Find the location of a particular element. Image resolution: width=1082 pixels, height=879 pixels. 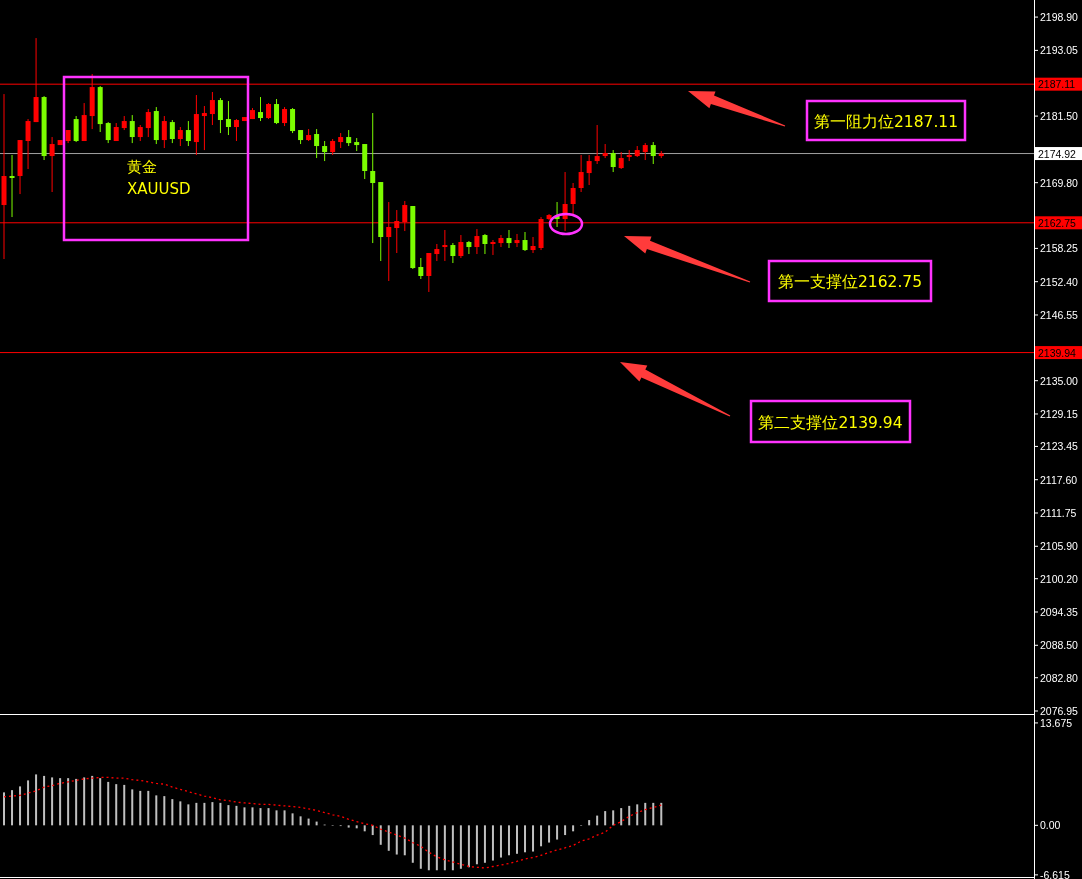

ref-line-label: 2139.94 is located at coordinates (1057, 352).